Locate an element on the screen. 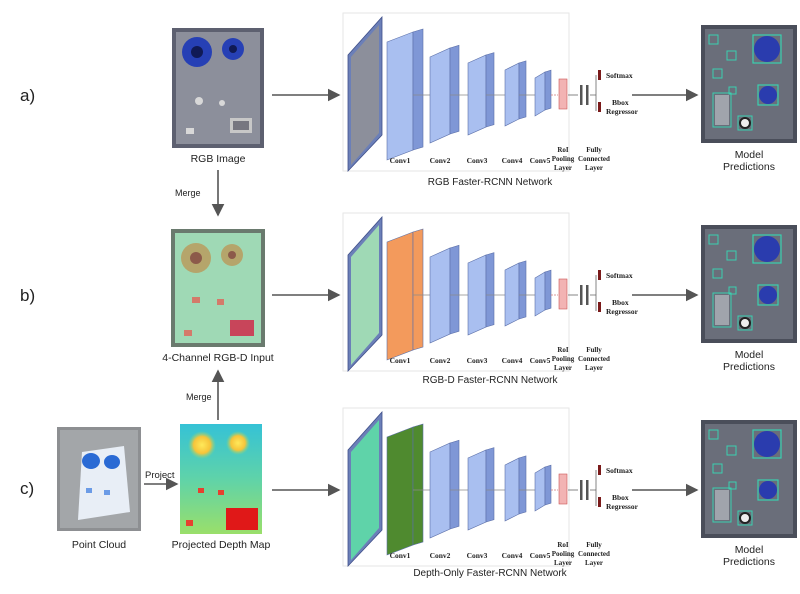 The width and height of the screenshot is (800, 594). rgb-image is located at coordinates (218, 88).